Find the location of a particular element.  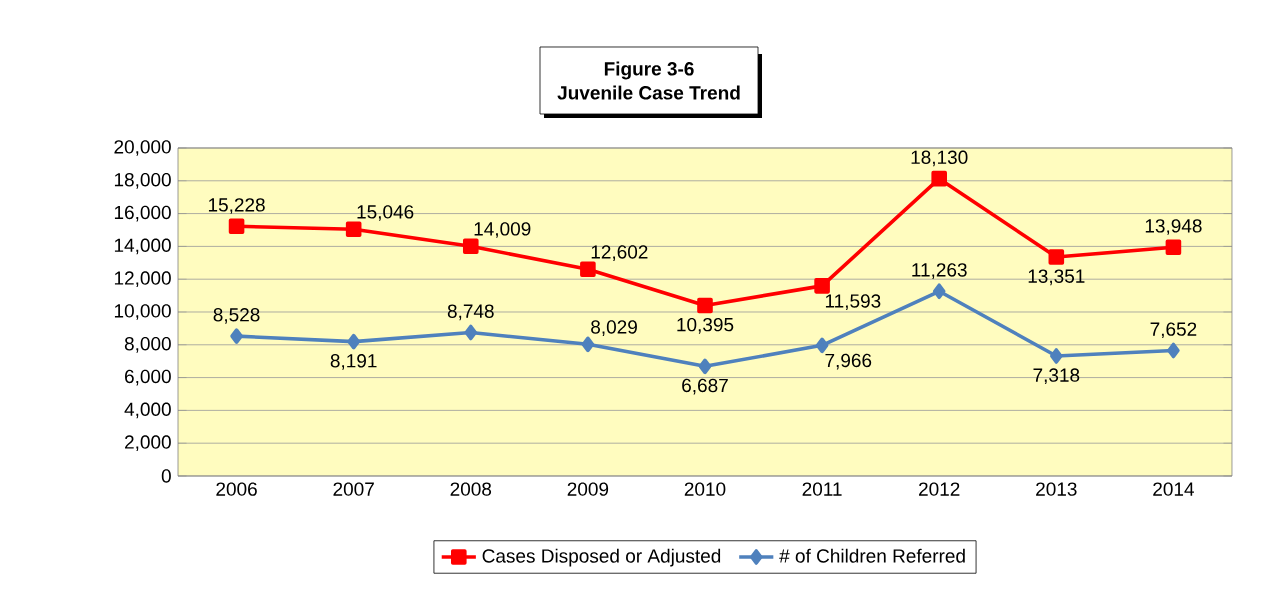

x-tick-label: 2012 is located at coordinates (939, 489).